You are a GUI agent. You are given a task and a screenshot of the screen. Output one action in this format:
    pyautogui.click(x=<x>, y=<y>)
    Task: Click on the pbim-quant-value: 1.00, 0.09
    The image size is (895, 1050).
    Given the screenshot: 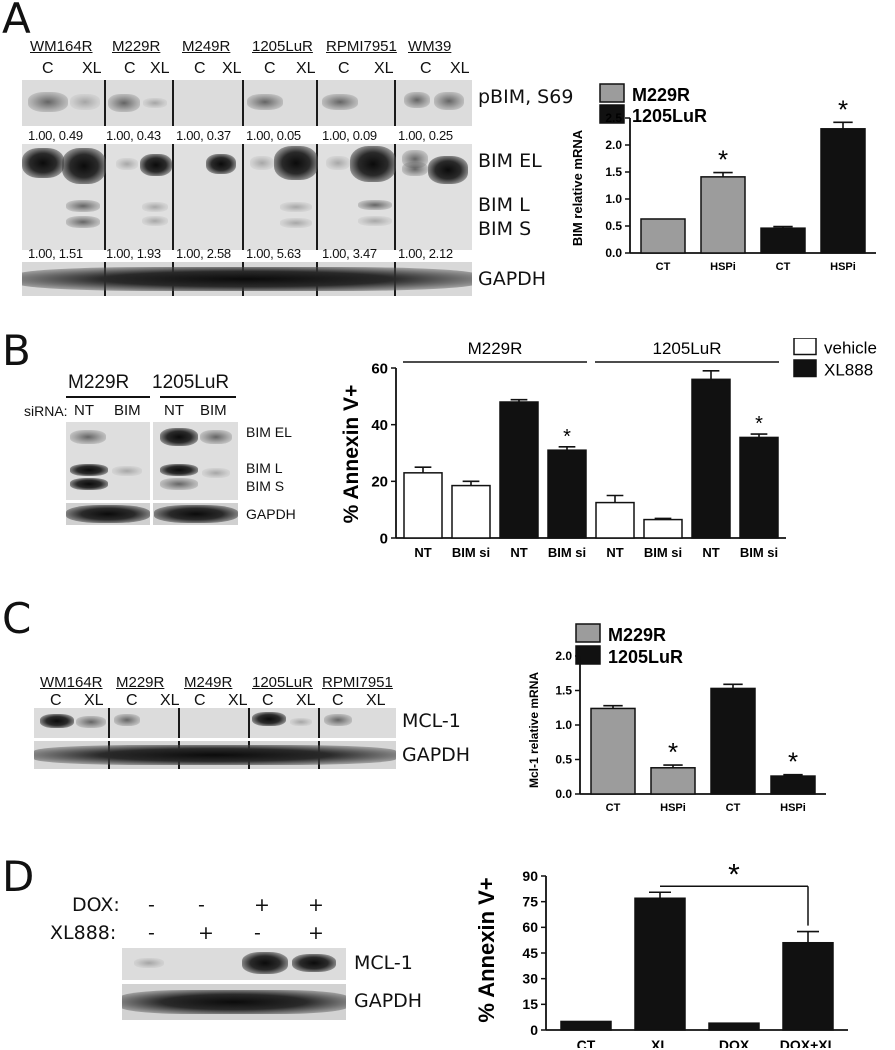 What is the action you would take?
    pyautogui.click(x=349, y=135)
    